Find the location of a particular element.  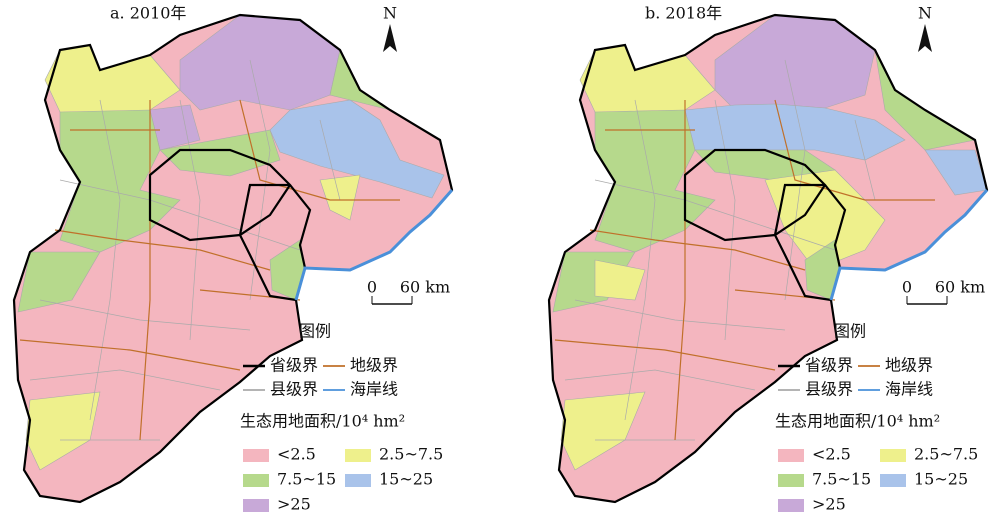

panel-title: a. 2010年 is located at coordinates (148, 13).